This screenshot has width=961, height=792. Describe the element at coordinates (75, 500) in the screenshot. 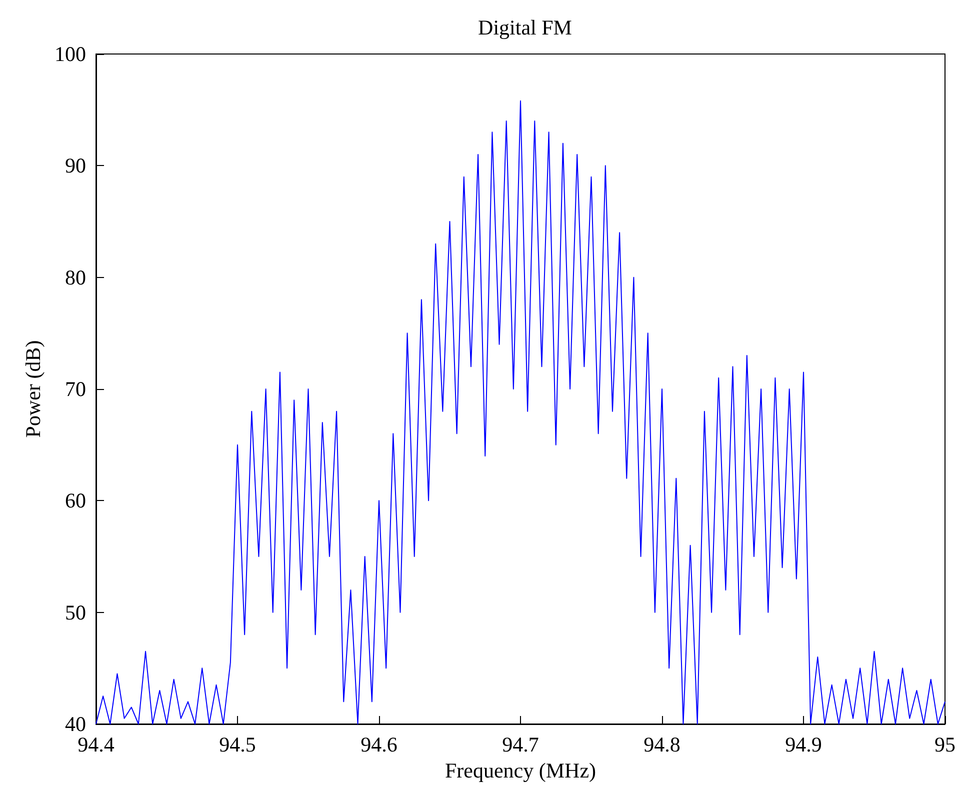

I see `y-tick-label: 60` at that location.